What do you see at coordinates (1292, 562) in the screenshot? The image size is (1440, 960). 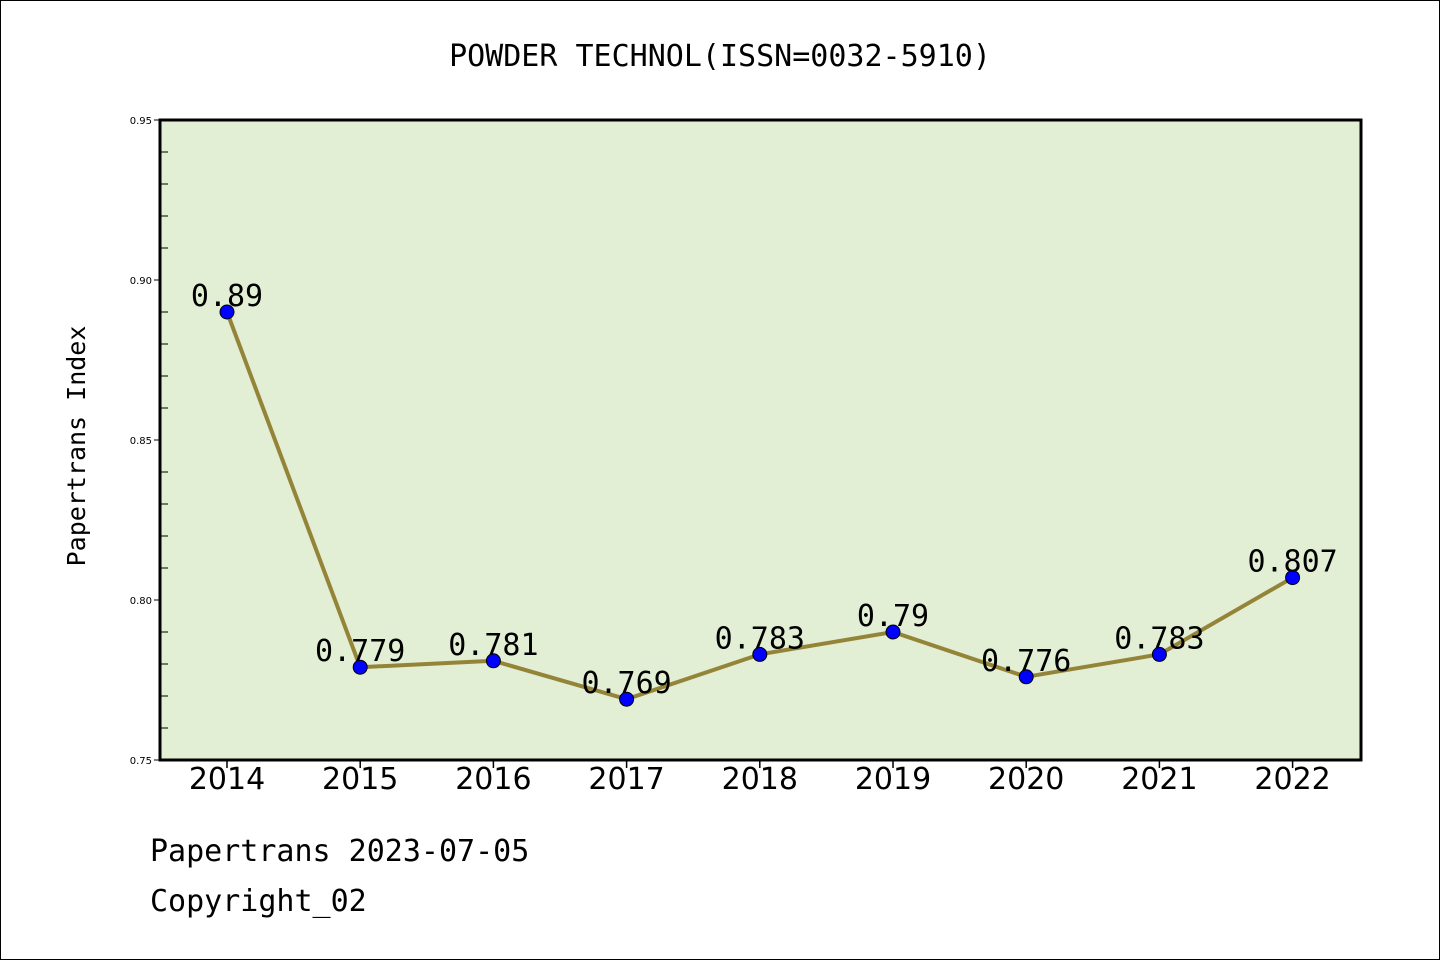 I see `data-label: 0.807` at bounding box center [1292, 562].